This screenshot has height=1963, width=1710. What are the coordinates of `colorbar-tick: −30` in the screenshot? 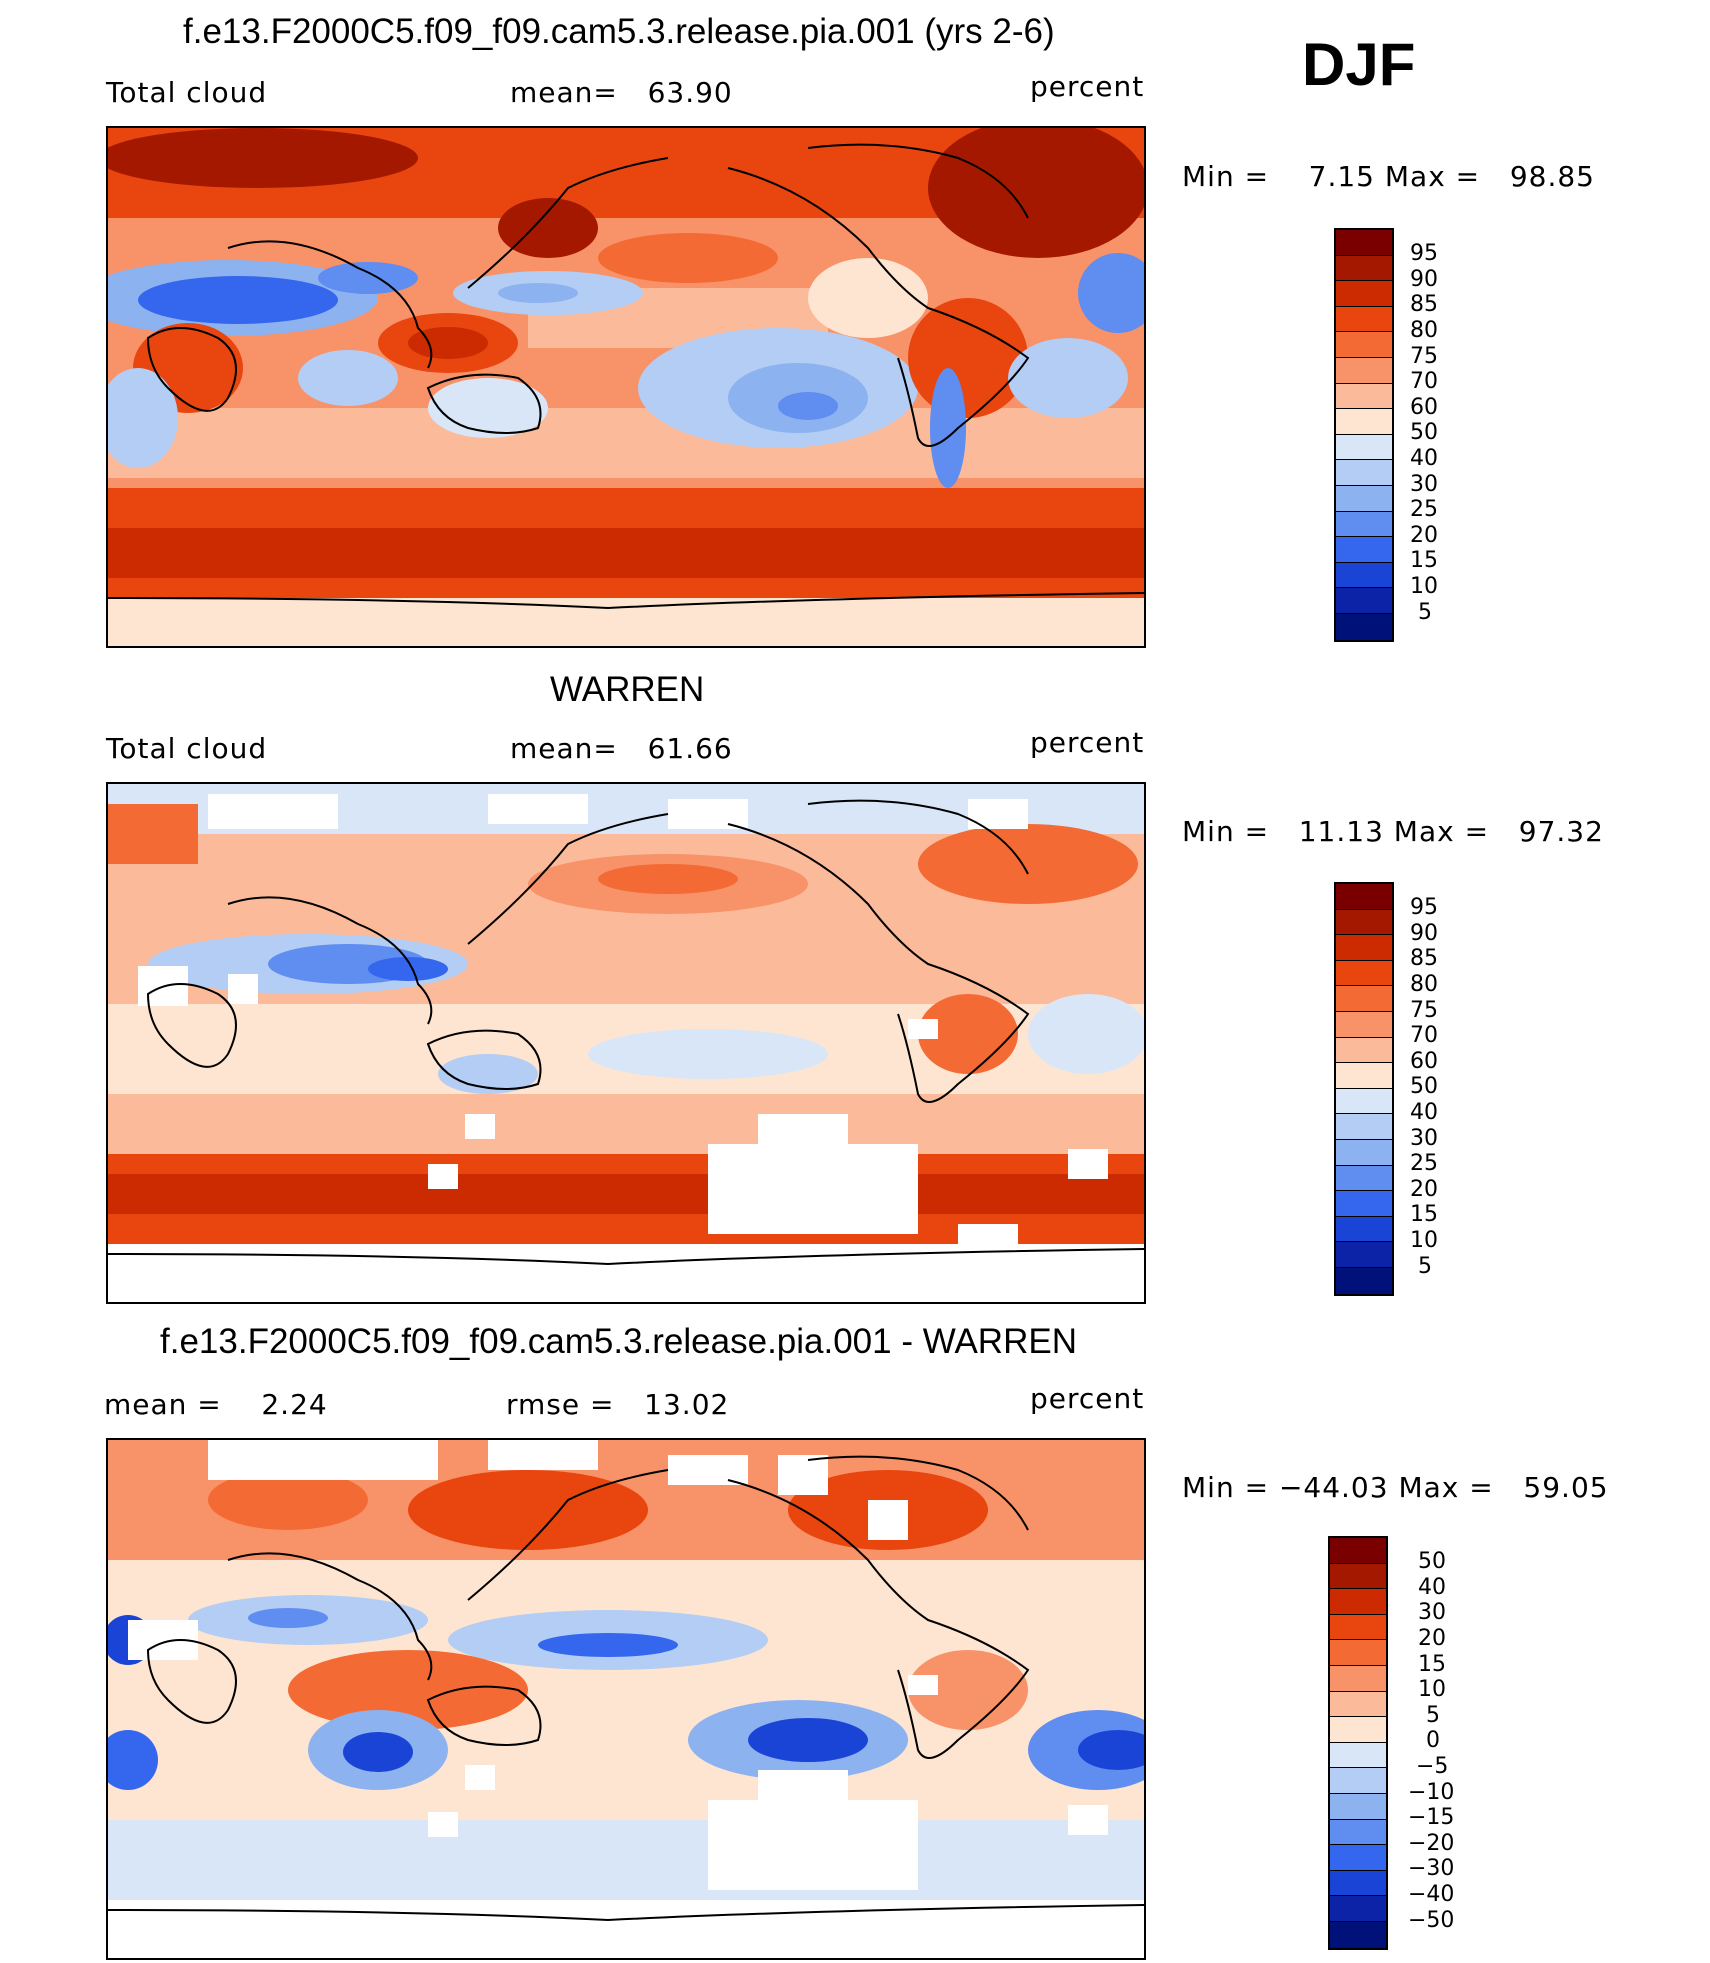 It's located at (1431, 1868).